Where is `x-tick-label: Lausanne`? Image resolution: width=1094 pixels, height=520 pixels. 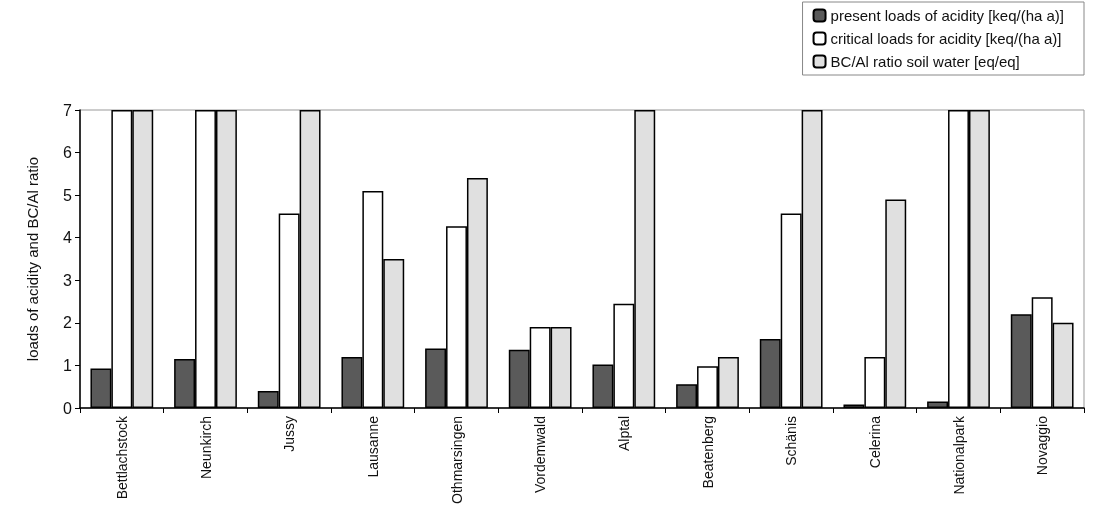 x-tick-label: Lausanne is located at coordinates (372, 446).